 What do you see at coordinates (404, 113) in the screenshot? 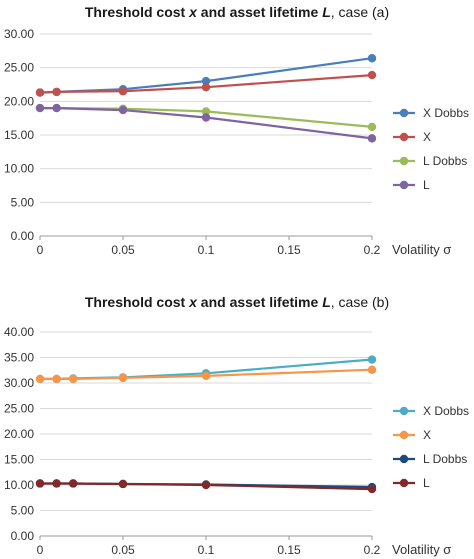
I see `chart-a-legend-marker-x-dobbs` at bounding box center [404, 113].